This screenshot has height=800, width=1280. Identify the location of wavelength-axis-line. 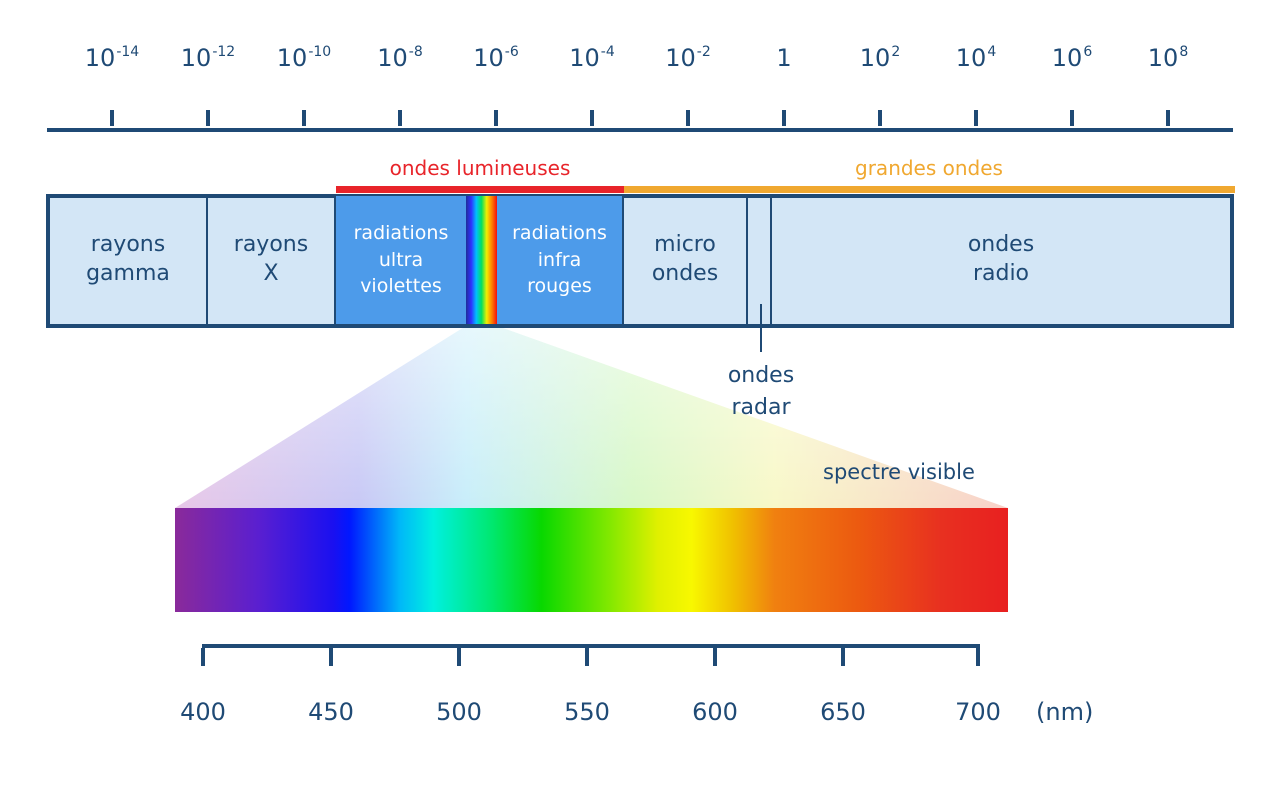
(640, 130).